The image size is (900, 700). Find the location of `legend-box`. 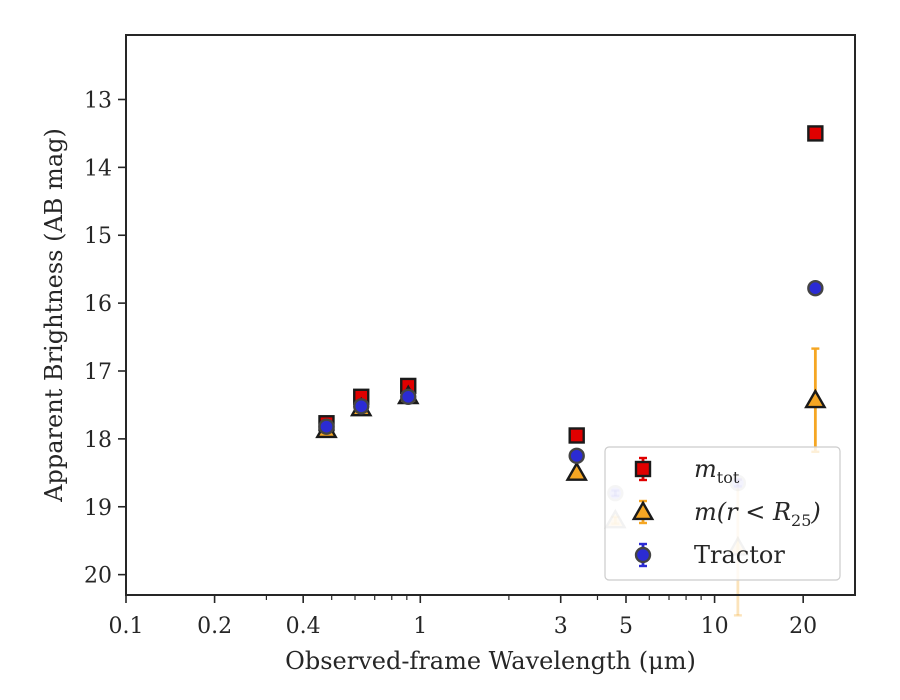

legend-box is located at coordinates (722, 513).